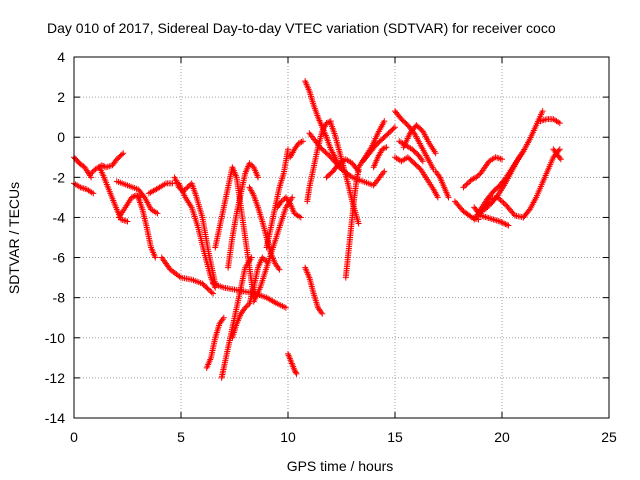 The height and width of the screenshot is (480, 640). I want to click on x-tick-label: 15, so click(395, 437).